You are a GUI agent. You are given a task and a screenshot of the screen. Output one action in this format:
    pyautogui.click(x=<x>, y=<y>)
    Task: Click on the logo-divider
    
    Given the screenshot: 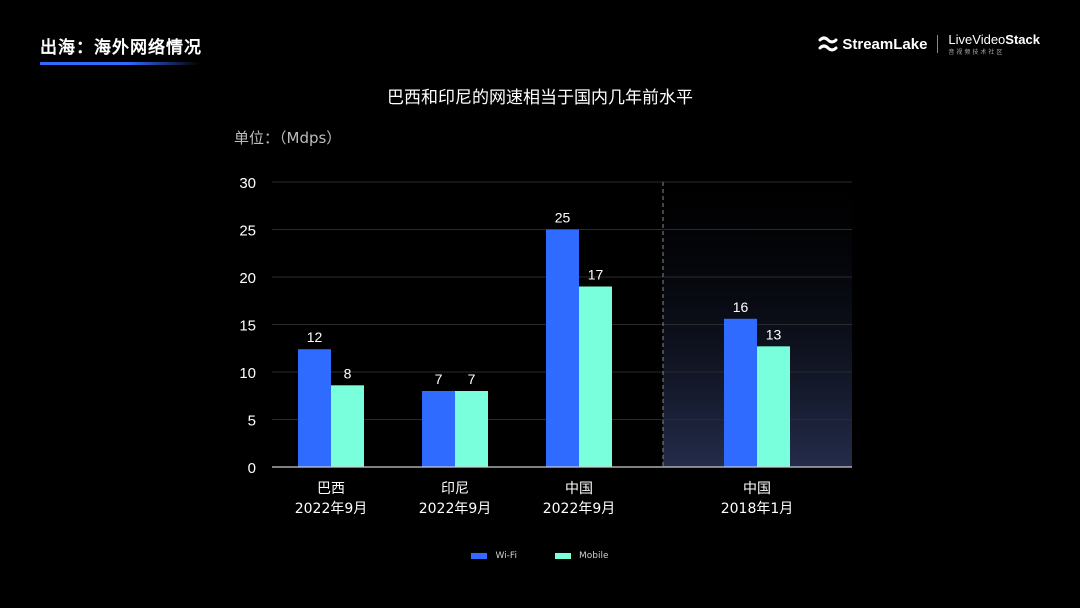 What is the action you would take?
    pyautogui.click(x=938, y=44)
    